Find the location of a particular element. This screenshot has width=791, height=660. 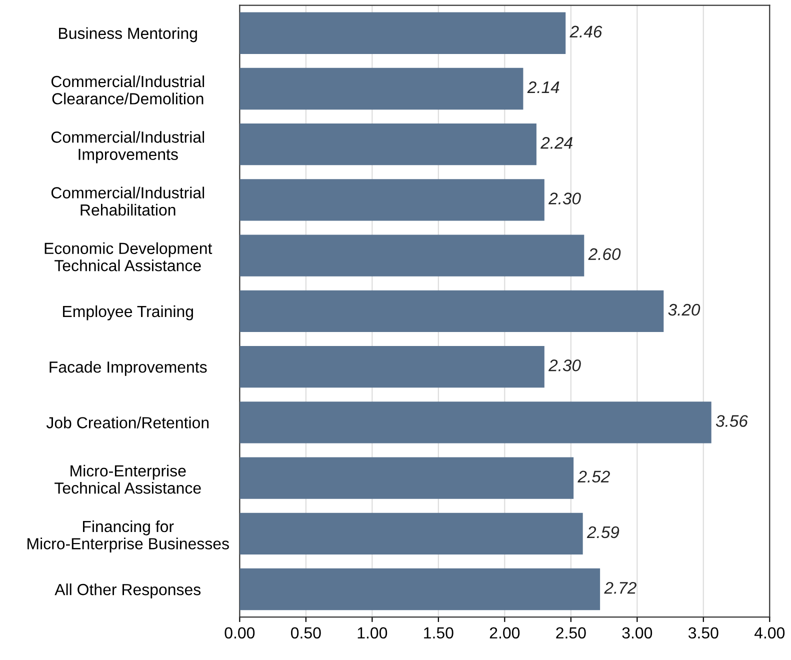

y-tick-label: Job Creation/Retention is located at coordinates (127, 422).